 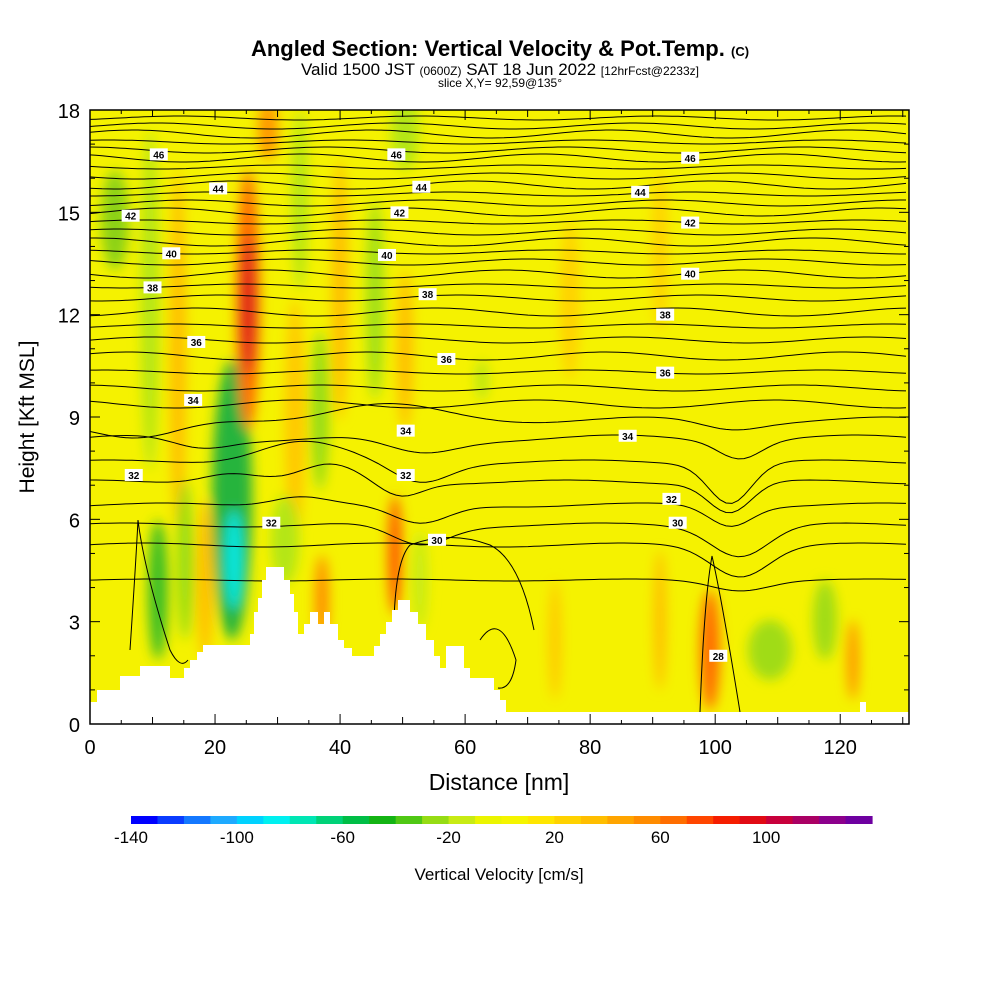 I want to click on y-tick-label: 3, so click(x=74, y=624).